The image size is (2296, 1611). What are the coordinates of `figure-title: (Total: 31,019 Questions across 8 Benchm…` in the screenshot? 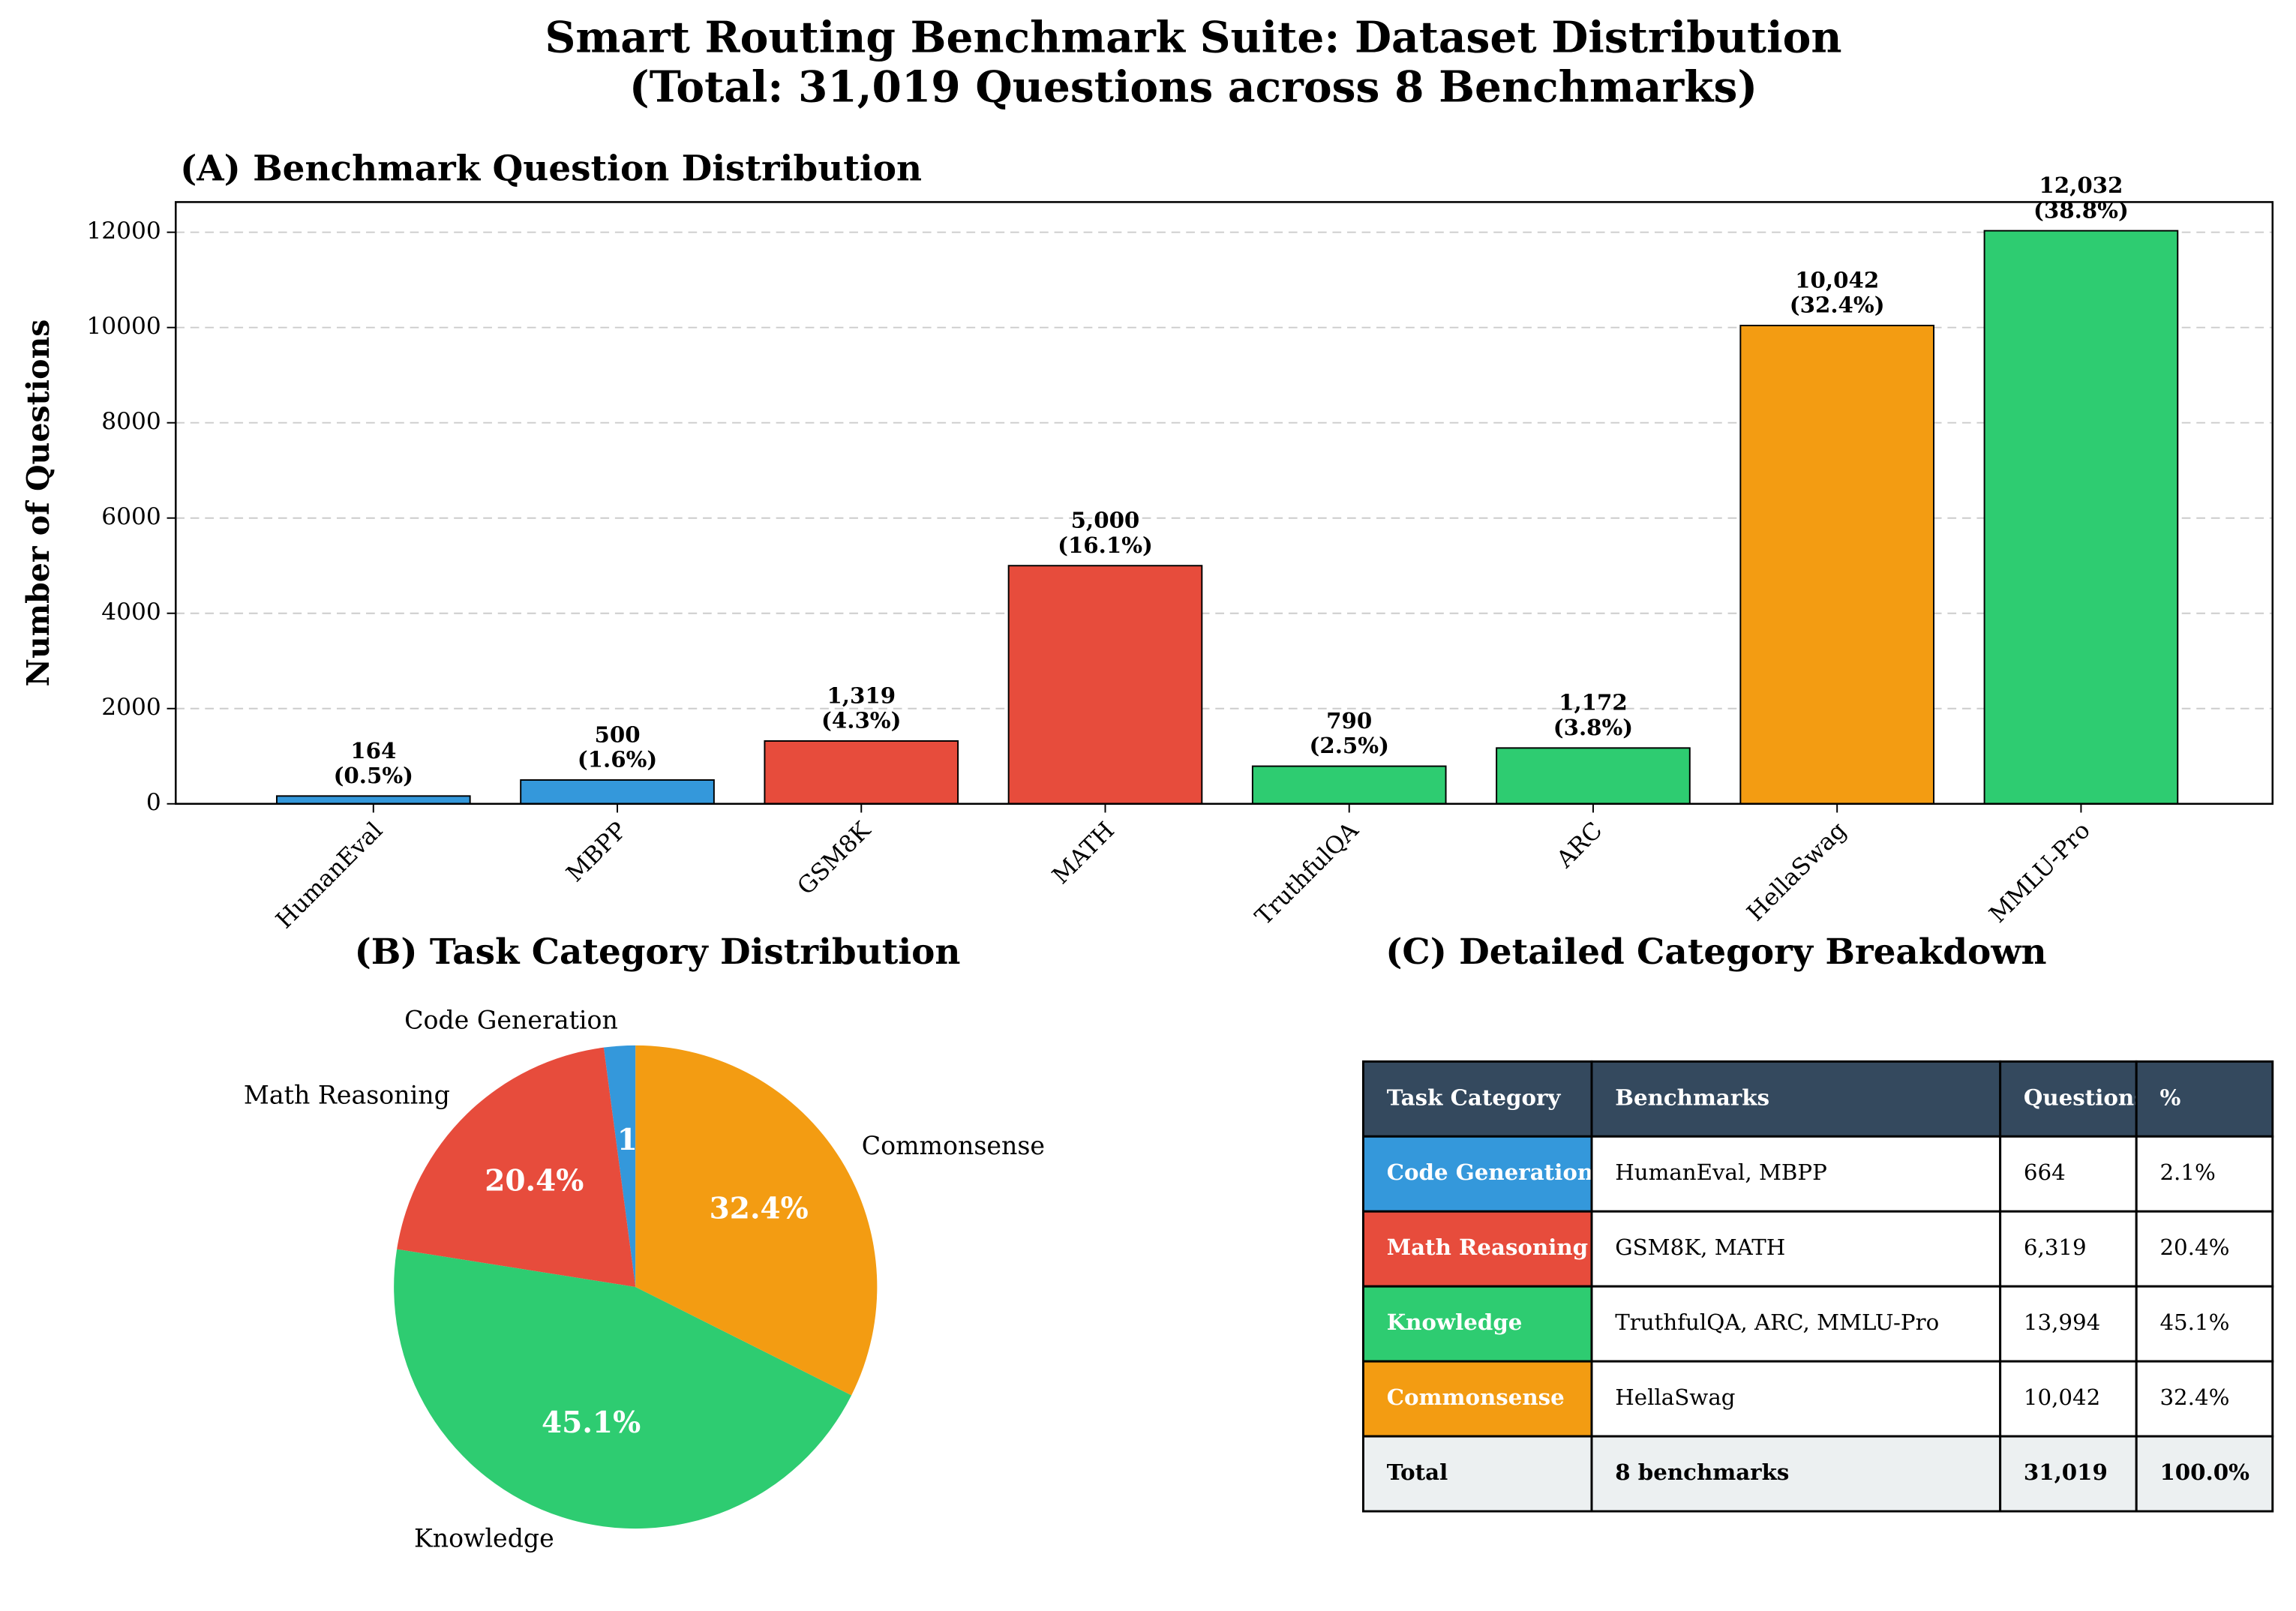 It's located at (1193, 87).